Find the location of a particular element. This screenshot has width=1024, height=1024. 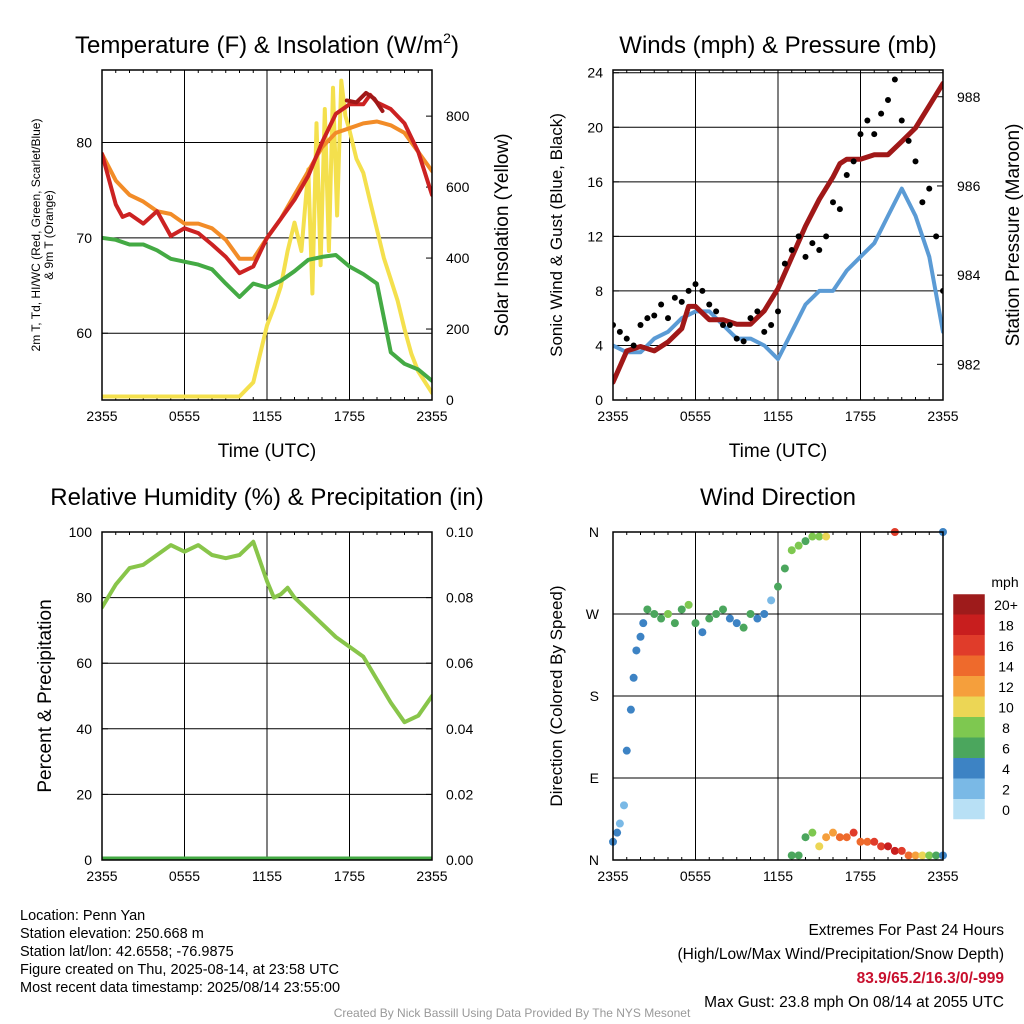

elevation-label: Station elevation: 250.668 m is located at coordinates (112, 934).